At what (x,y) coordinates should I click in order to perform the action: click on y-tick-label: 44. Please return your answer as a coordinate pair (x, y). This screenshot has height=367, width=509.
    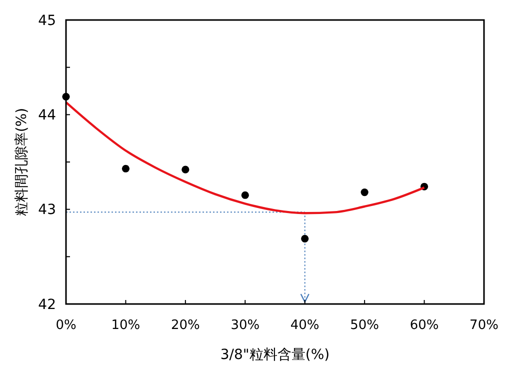
    Looking at the image, I should click on (47, 116).